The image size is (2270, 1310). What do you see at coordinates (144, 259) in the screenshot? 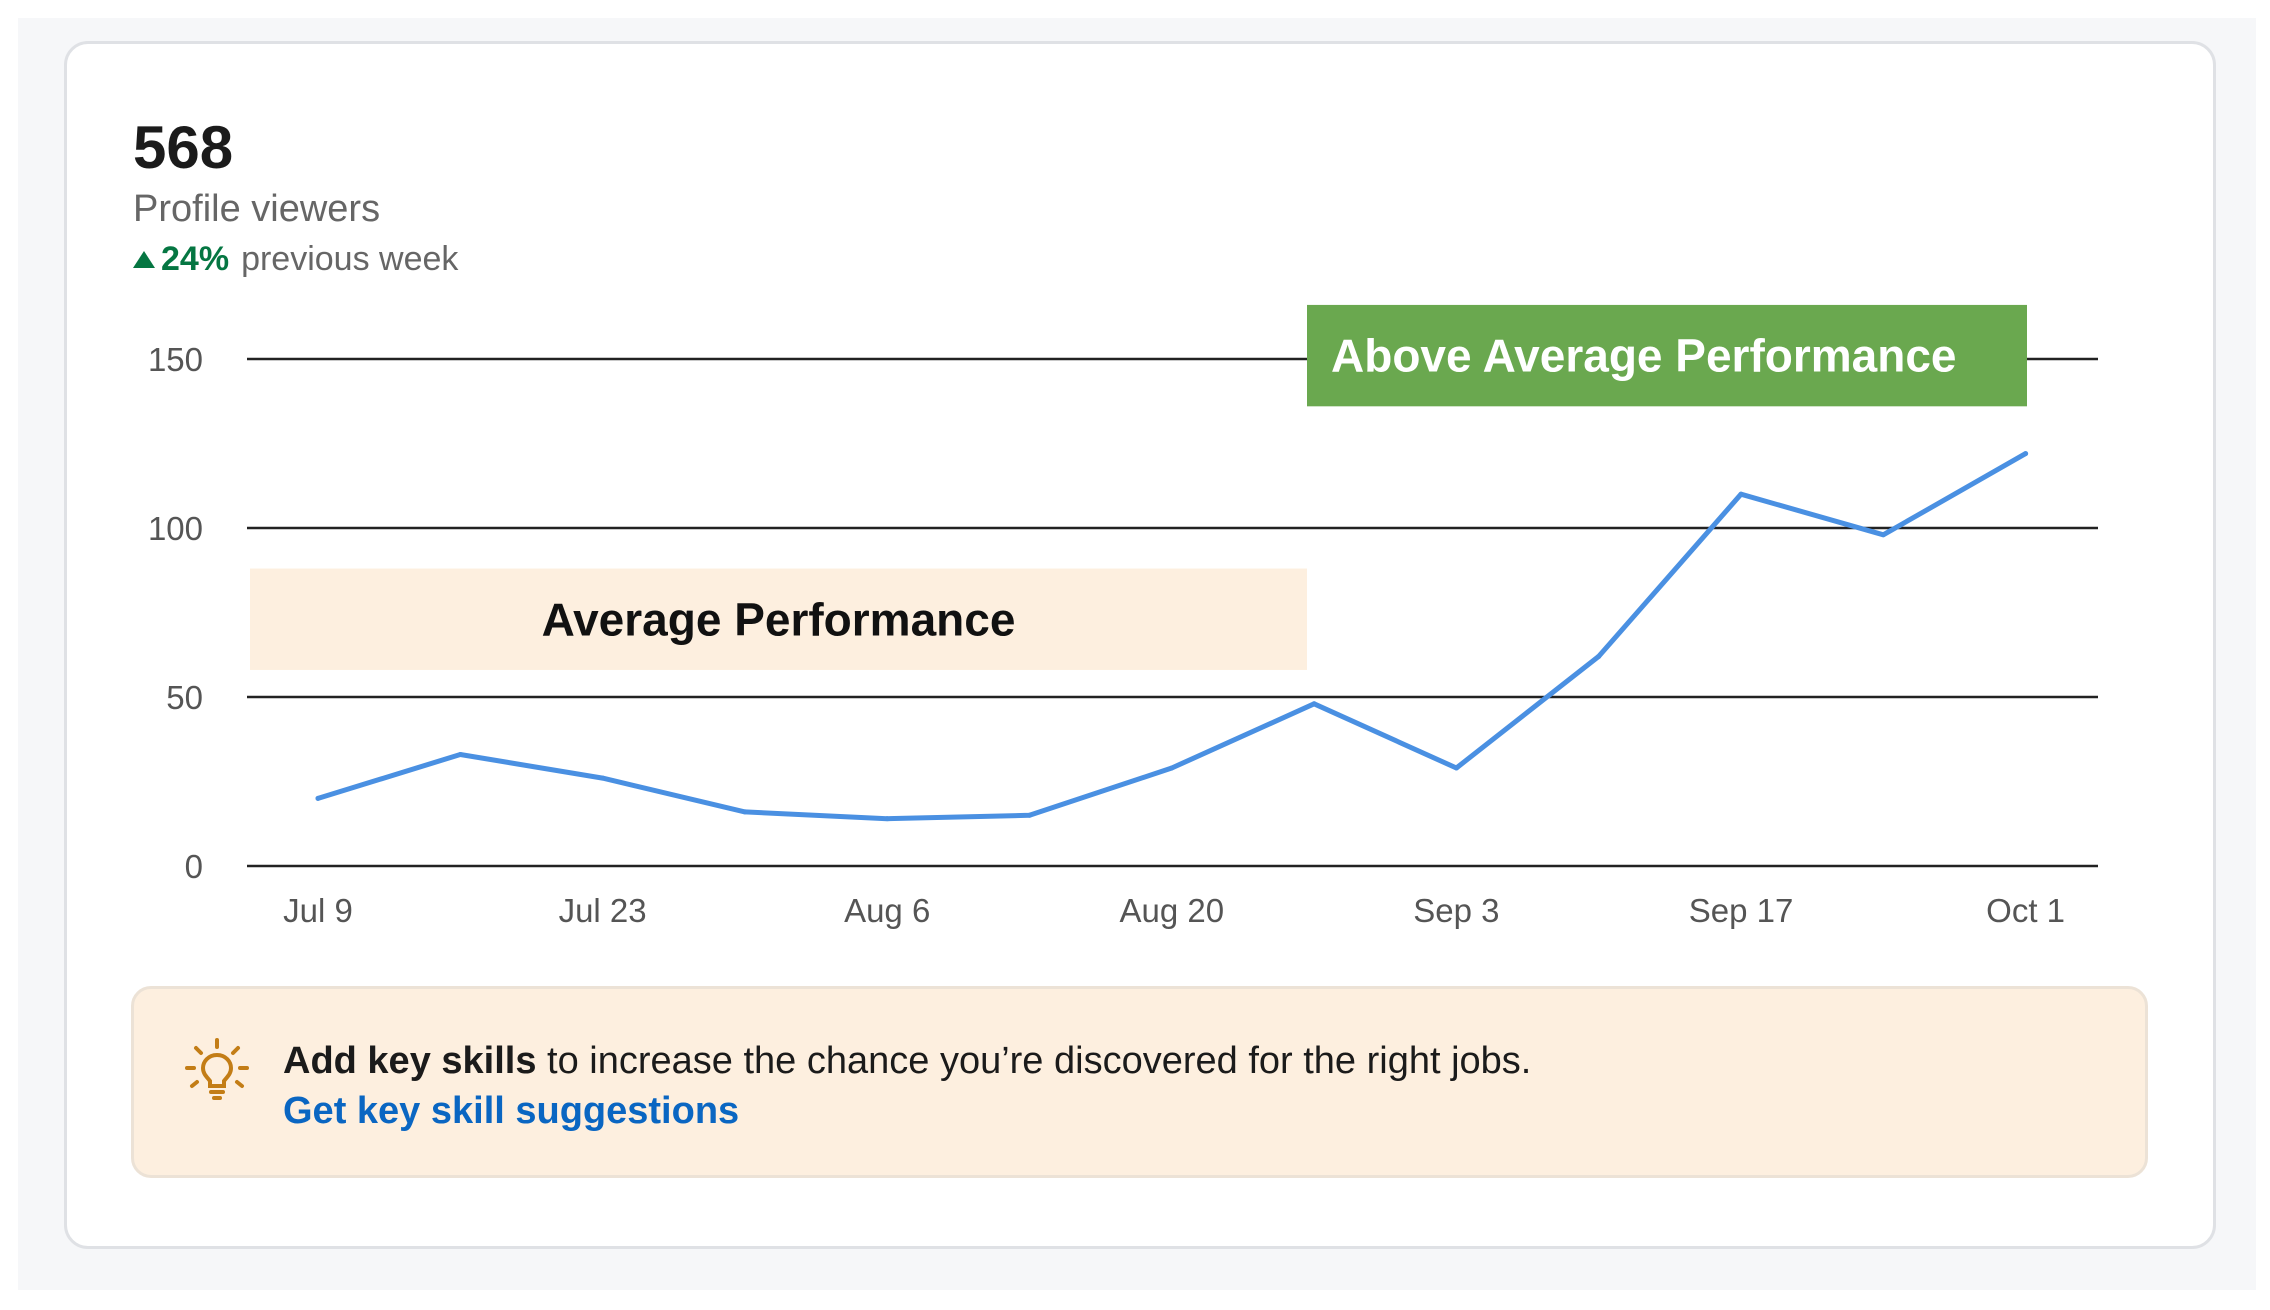
I see `arrow-up-icon` at bounding box center [144, 259].